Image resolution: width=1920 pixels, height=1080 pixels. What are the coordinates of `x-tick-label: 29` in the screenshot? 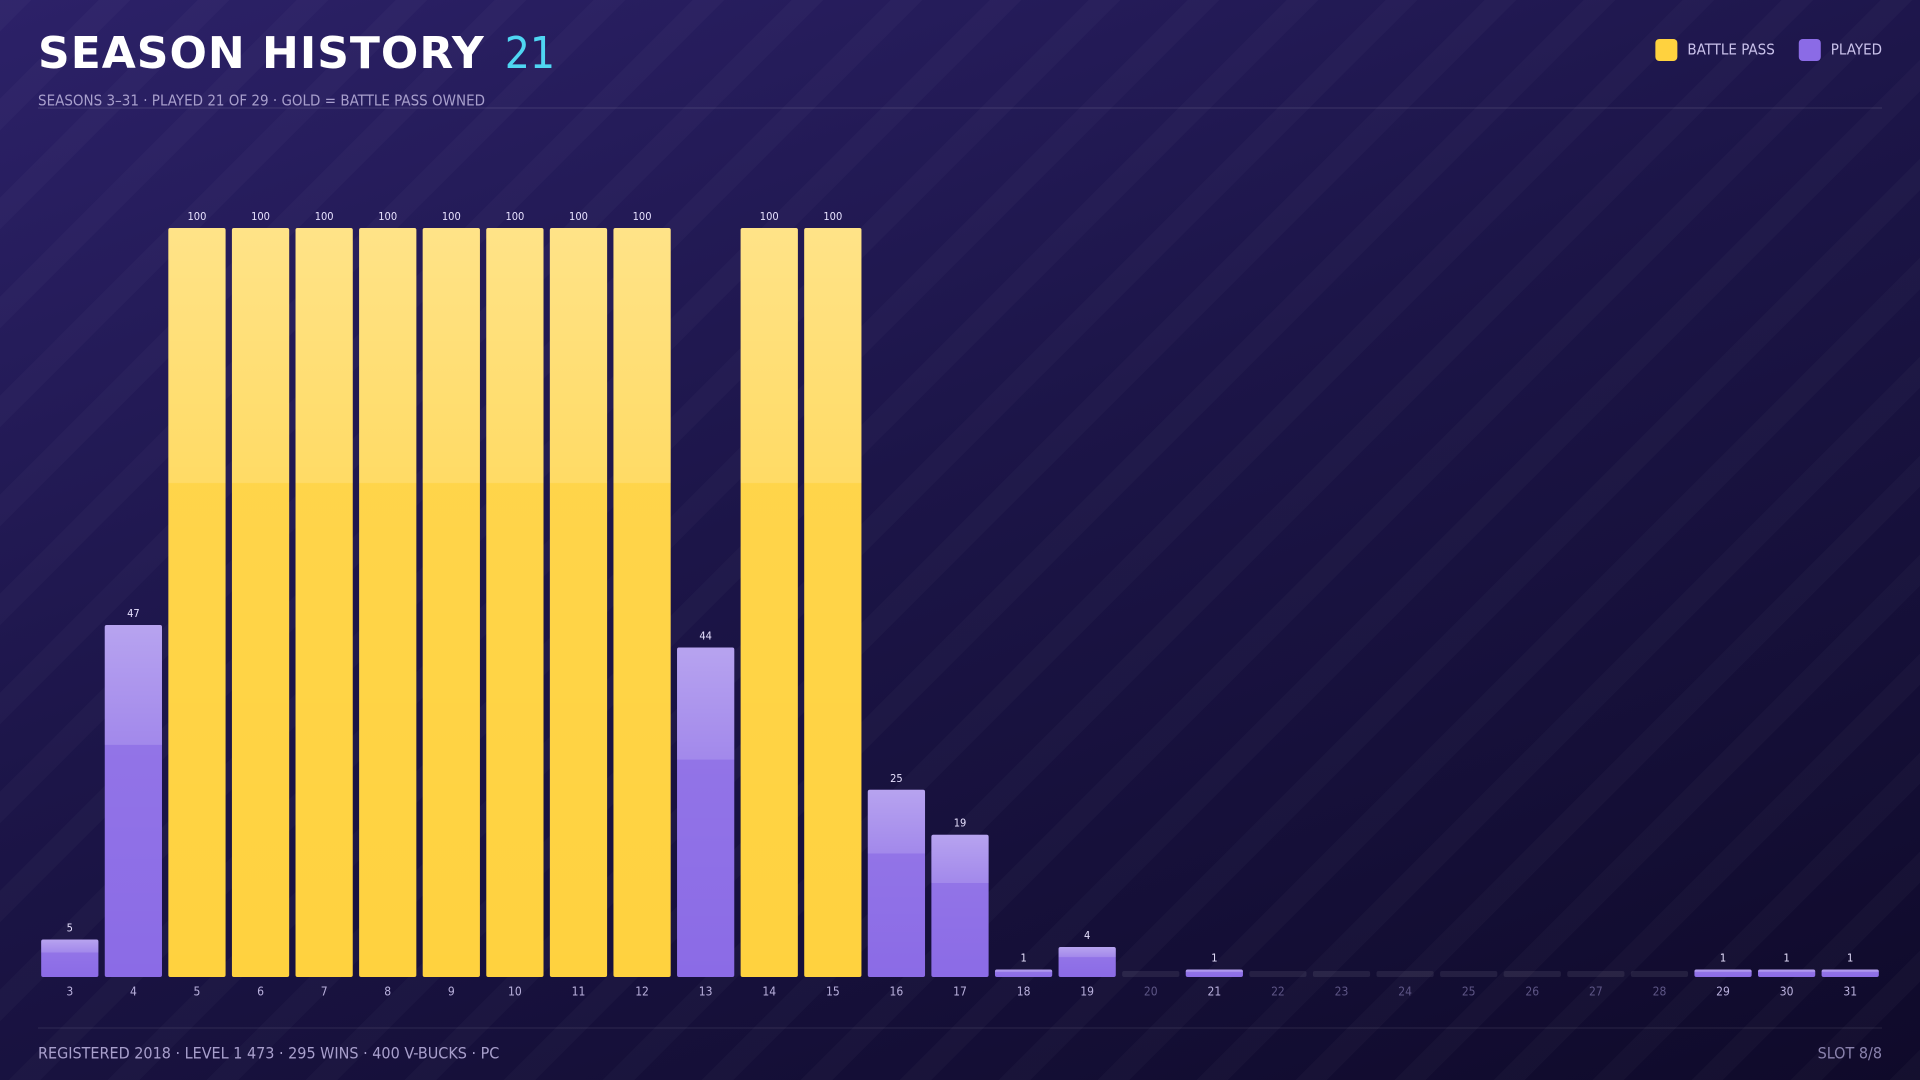 It's located at (1723, 992).